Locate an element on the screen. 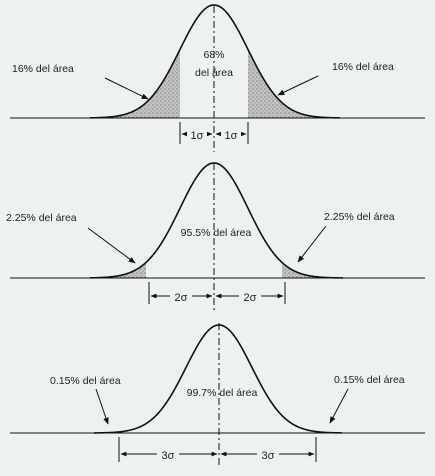 This screenshot has height=476, width=435. dimension-label-right: 2σ is located at coordinates (250, 298).